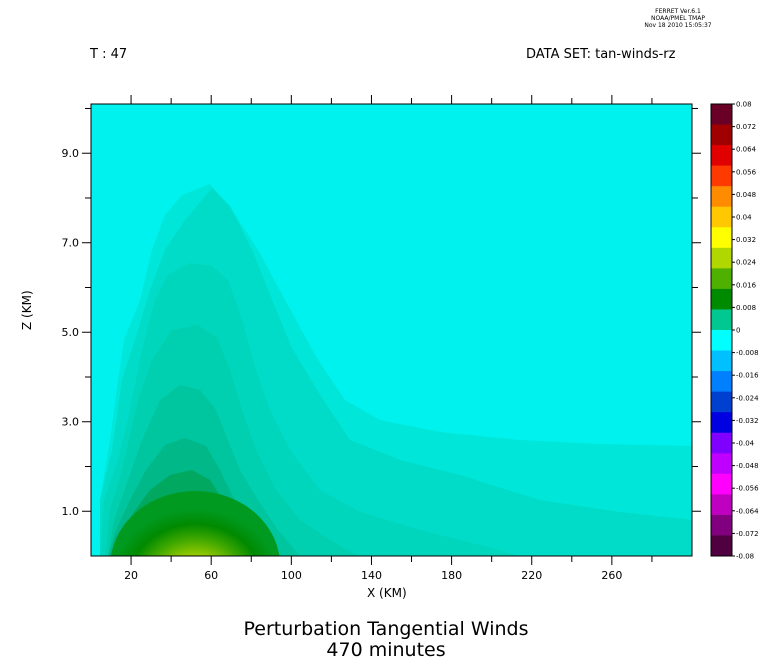 The height and width of the screenshot is (662, 768). I want to click on y-tick-label-0: 1.0, so click(71, 511).